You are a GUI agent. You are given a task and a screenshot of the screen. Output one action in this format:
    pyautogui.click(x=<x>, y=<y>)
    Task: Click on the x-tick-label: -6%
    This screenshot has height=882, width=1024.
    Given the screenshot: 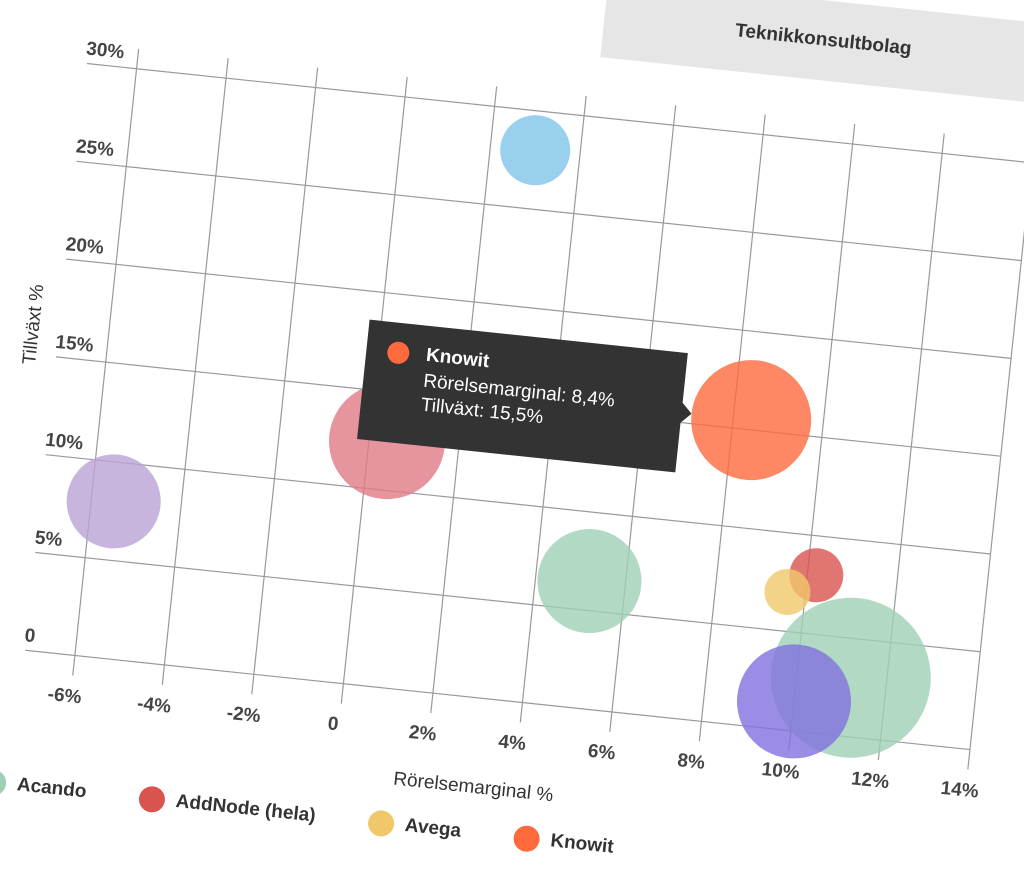 What is the action you would take?
    pyautogui.click(x=65, y=696)
    